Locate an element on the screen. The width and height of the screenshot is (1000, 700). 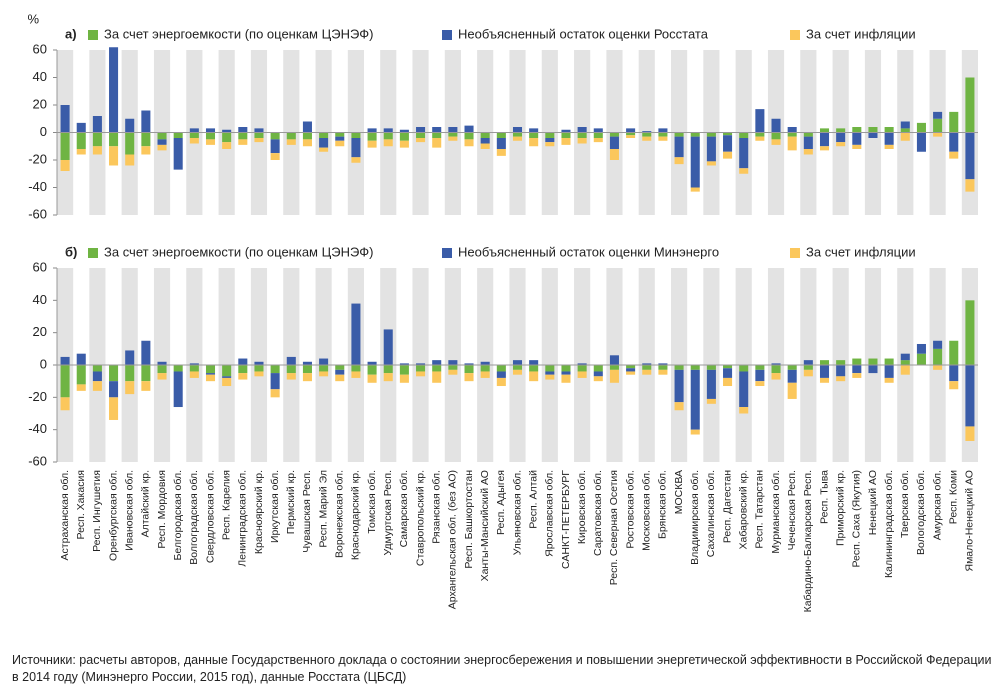
x-tick-label: Респ. Мордовия is located at coordinates (162, 509).